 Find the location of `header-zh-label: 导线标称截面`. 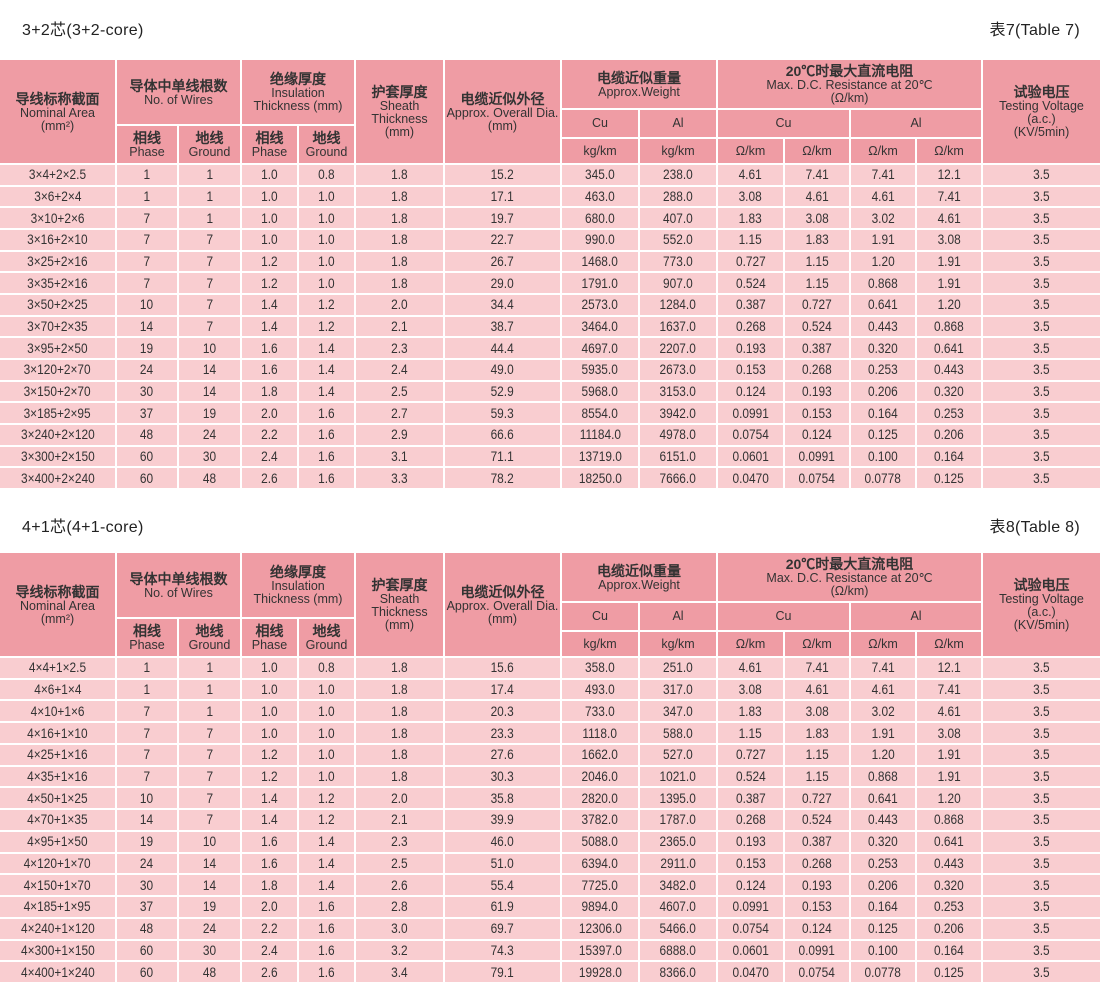

header-zh-label: 导线标称截面 is located at coordinates (57, 591).